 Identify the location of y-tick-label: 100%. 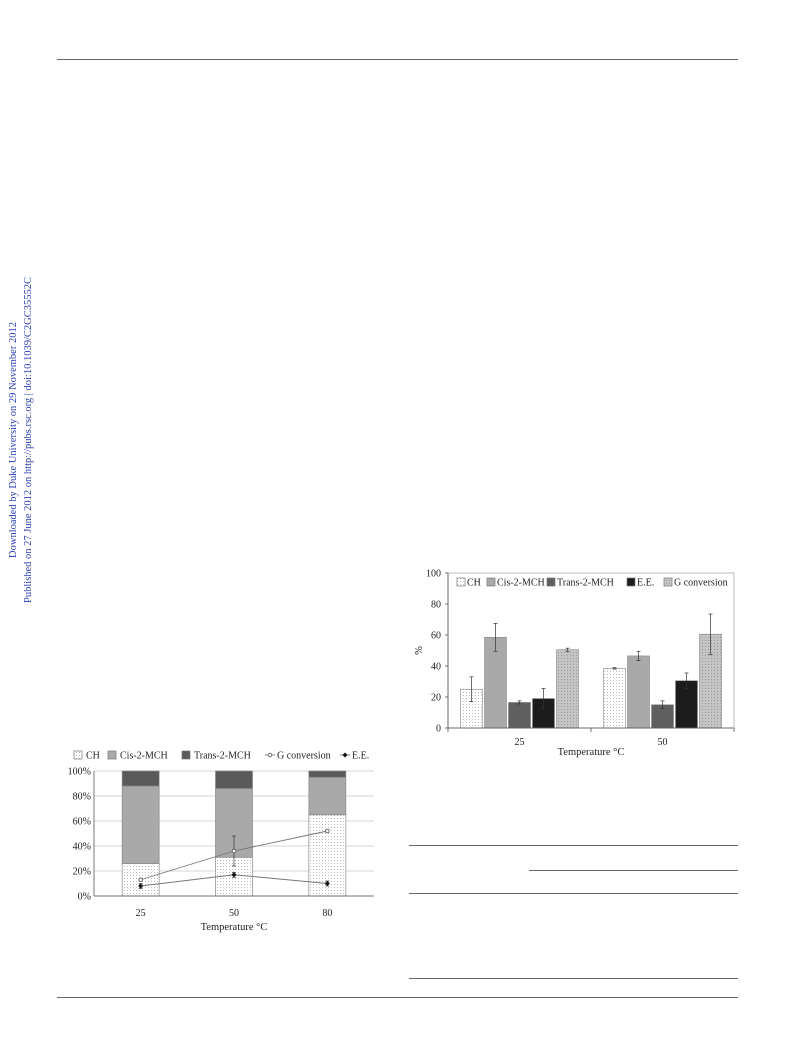
(79, 772).